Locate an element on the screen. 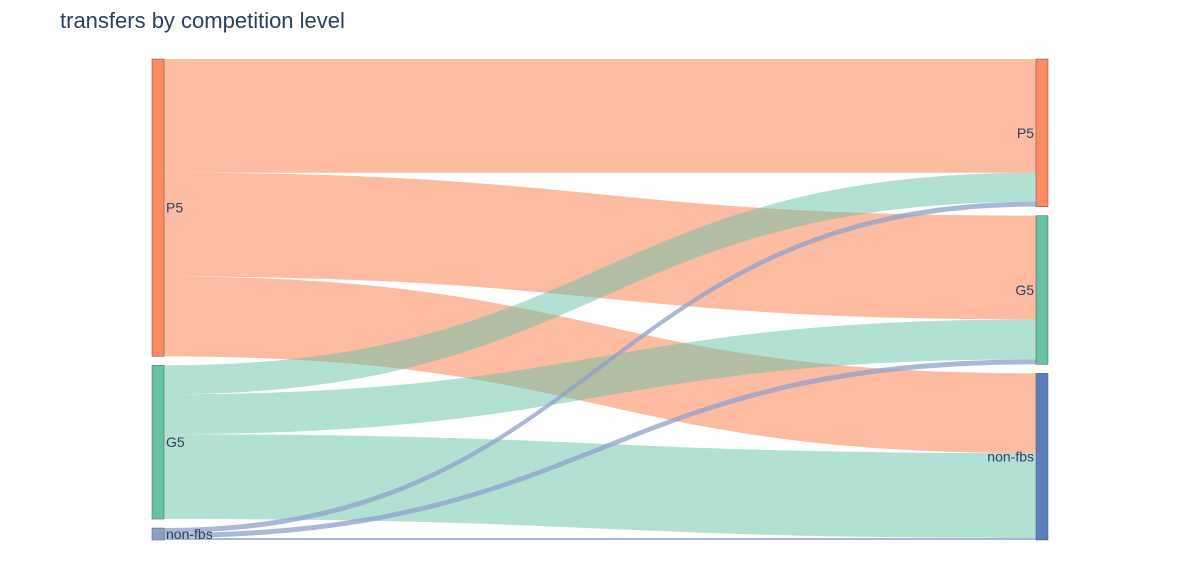 This screenshot has width=1200, height=586. link-src-nonfbs-to-tgt-nonfbs is located at coordinates (600, 539).